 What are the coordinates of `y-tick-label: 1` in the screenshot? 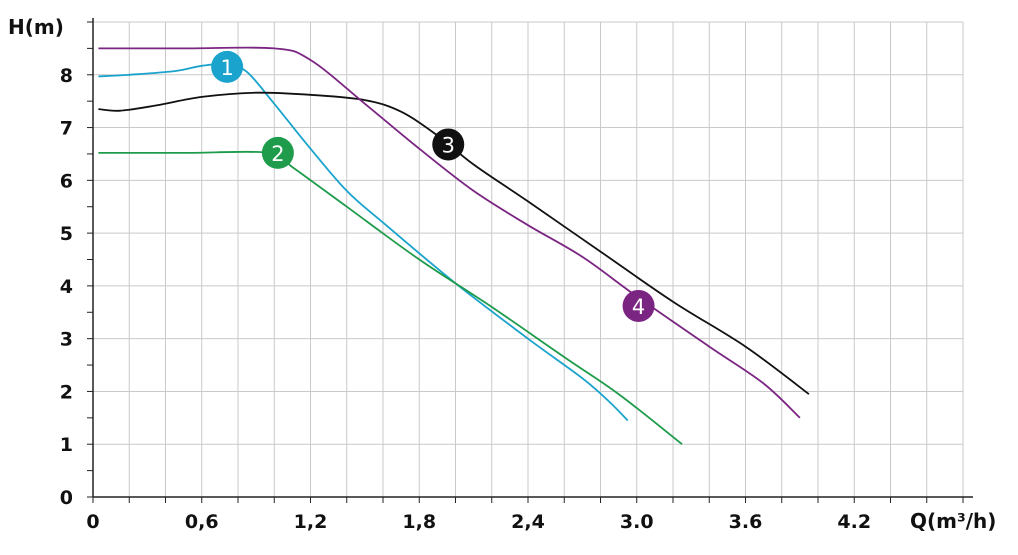 It's located at (66, 445).